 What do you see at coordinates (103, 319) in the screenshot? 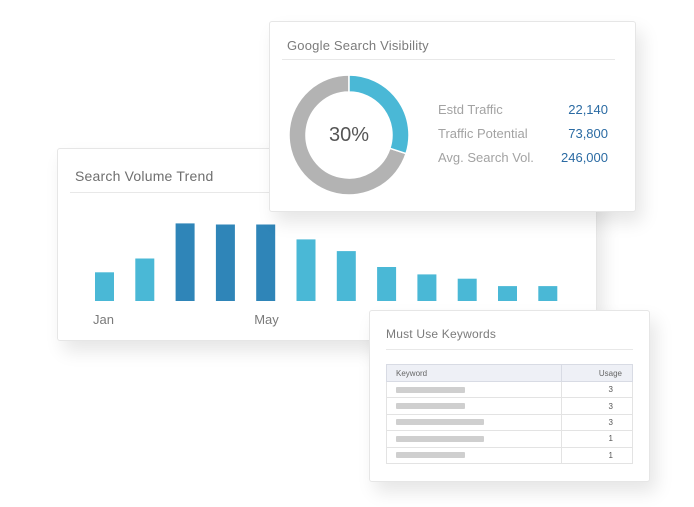
I see `x-tick-label: Jan` at bounding box center [103, 319].